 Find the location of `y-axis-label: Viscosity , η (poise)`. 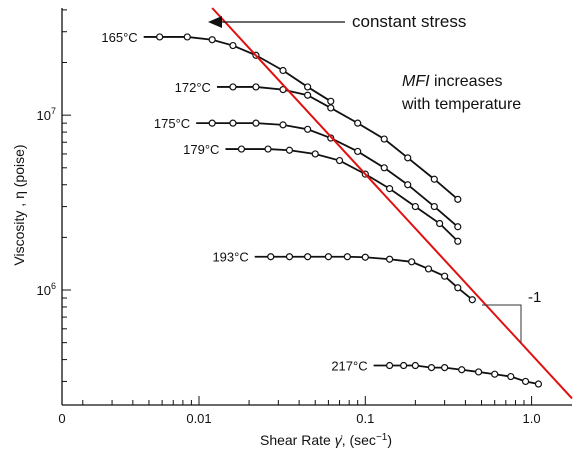

y-axis-label: Viscosity , η (poise) is located at coordinates (19, 204).